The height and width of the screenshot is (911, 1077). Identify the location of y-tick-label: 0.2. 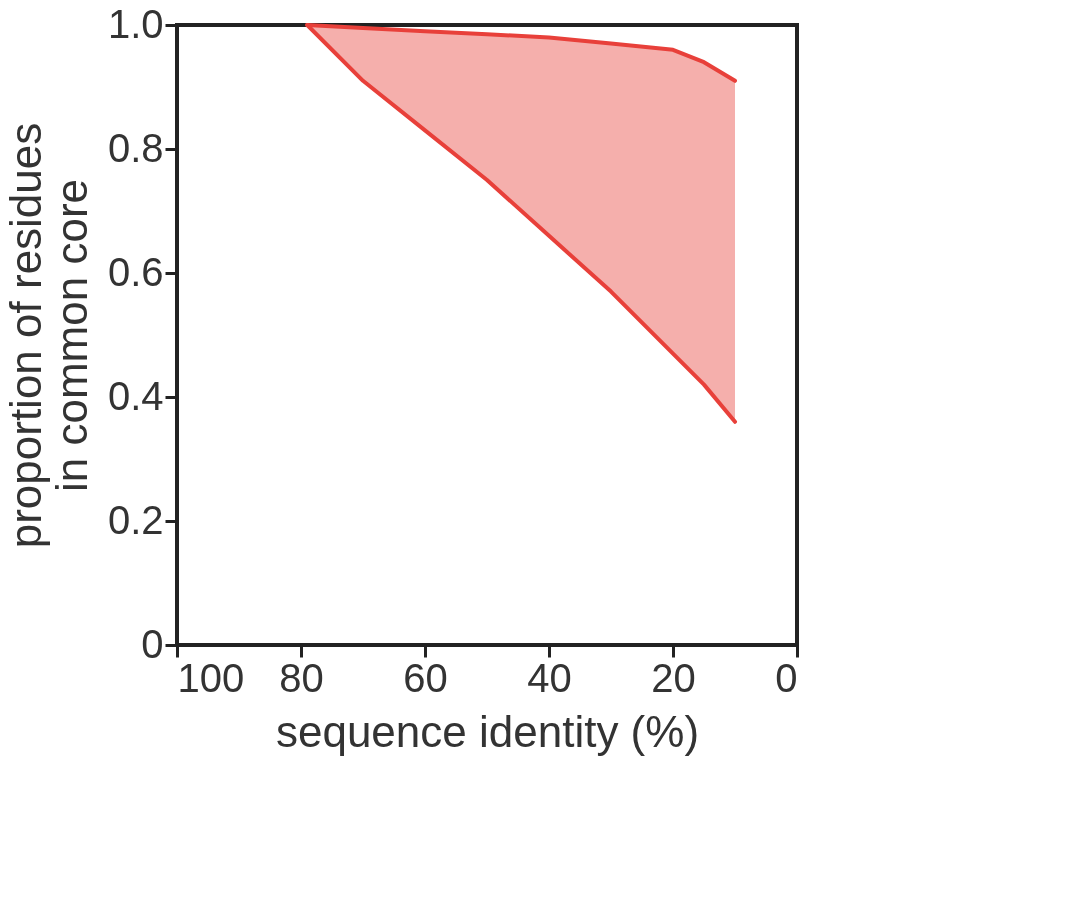
(135, 519).